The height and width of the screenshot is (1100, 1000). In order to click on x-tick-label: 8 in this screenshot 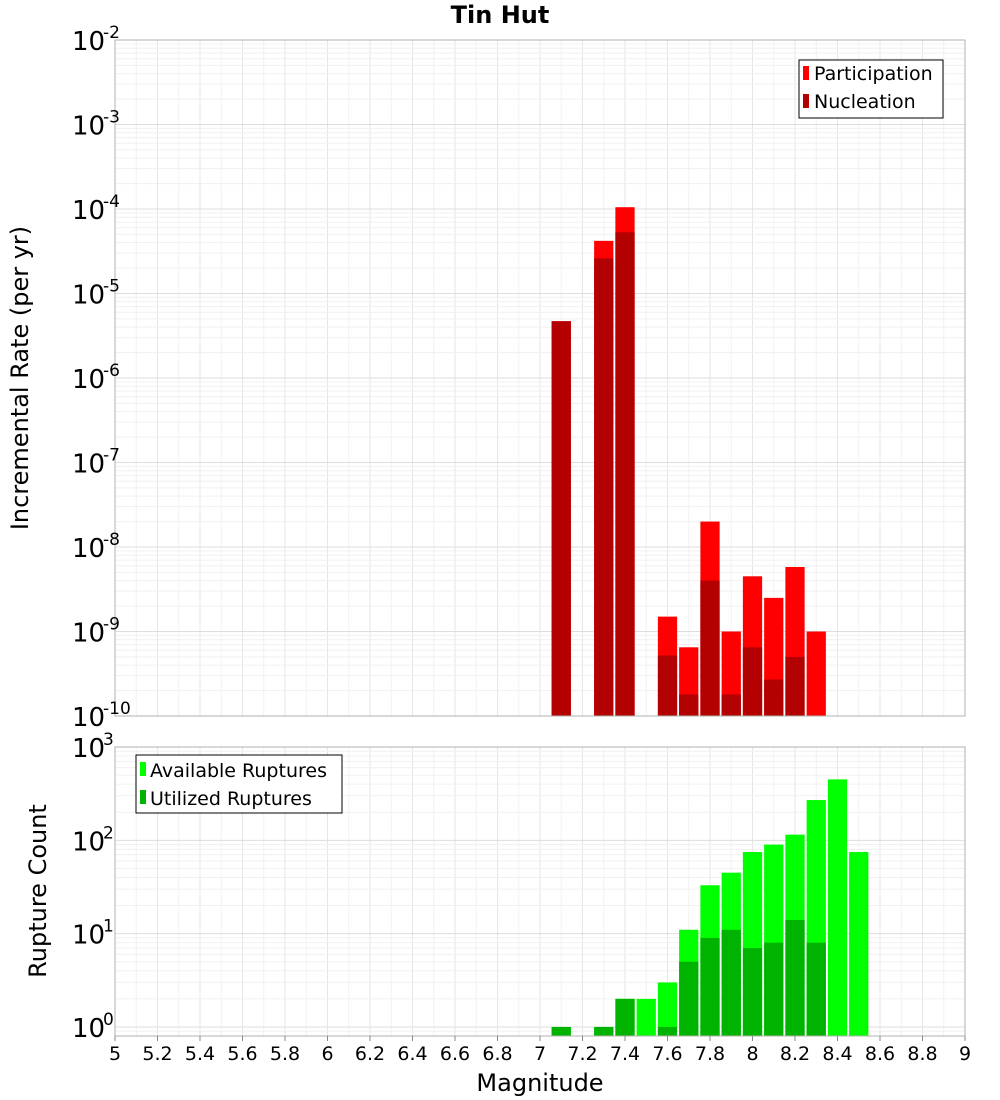, I will do `click(752, 1054)`.